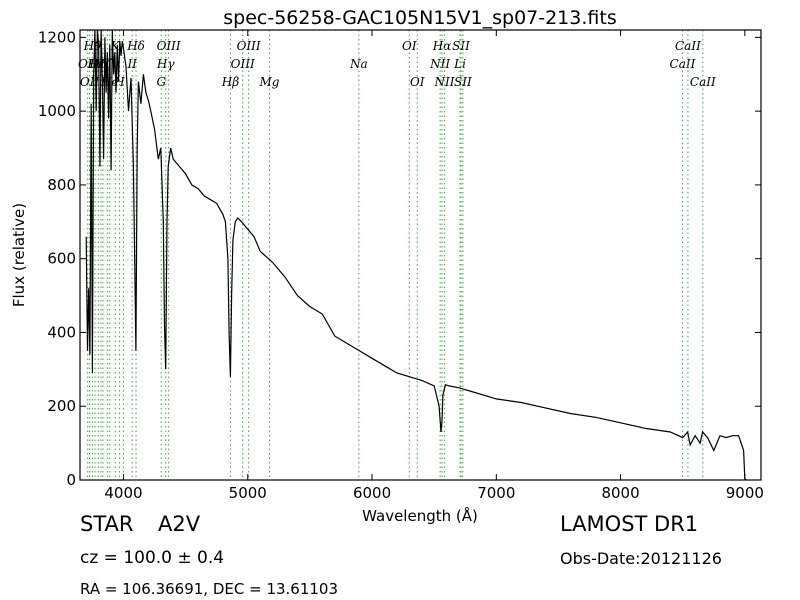  I want to click on object-subclass: A2V, so click(179, 524).